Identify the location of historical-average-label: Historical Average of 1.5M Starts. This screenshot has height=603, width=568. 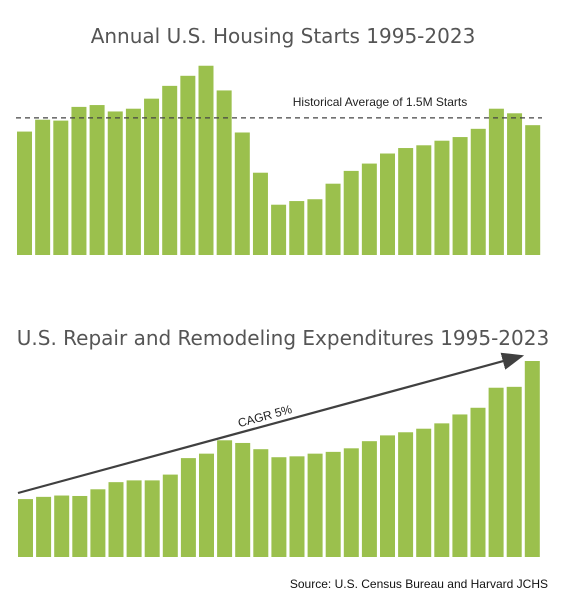
(380, 102).